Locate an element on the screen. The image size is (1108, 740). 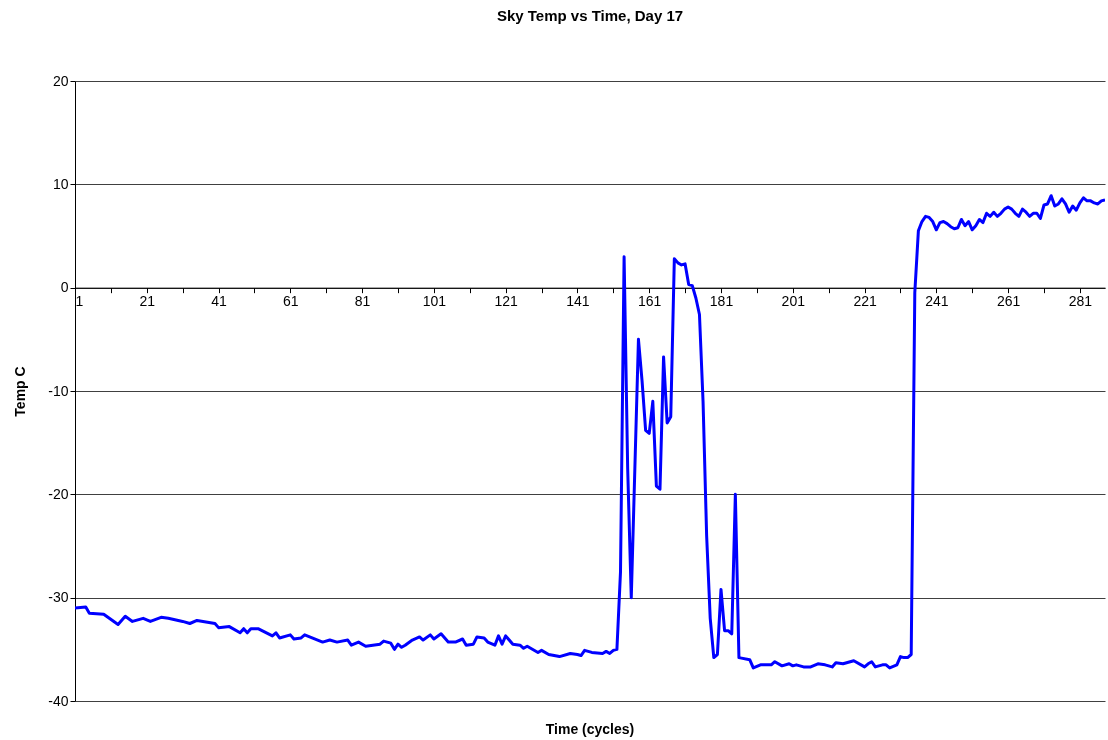
y-tick-label: 0 is located at coordinates (64, 287).